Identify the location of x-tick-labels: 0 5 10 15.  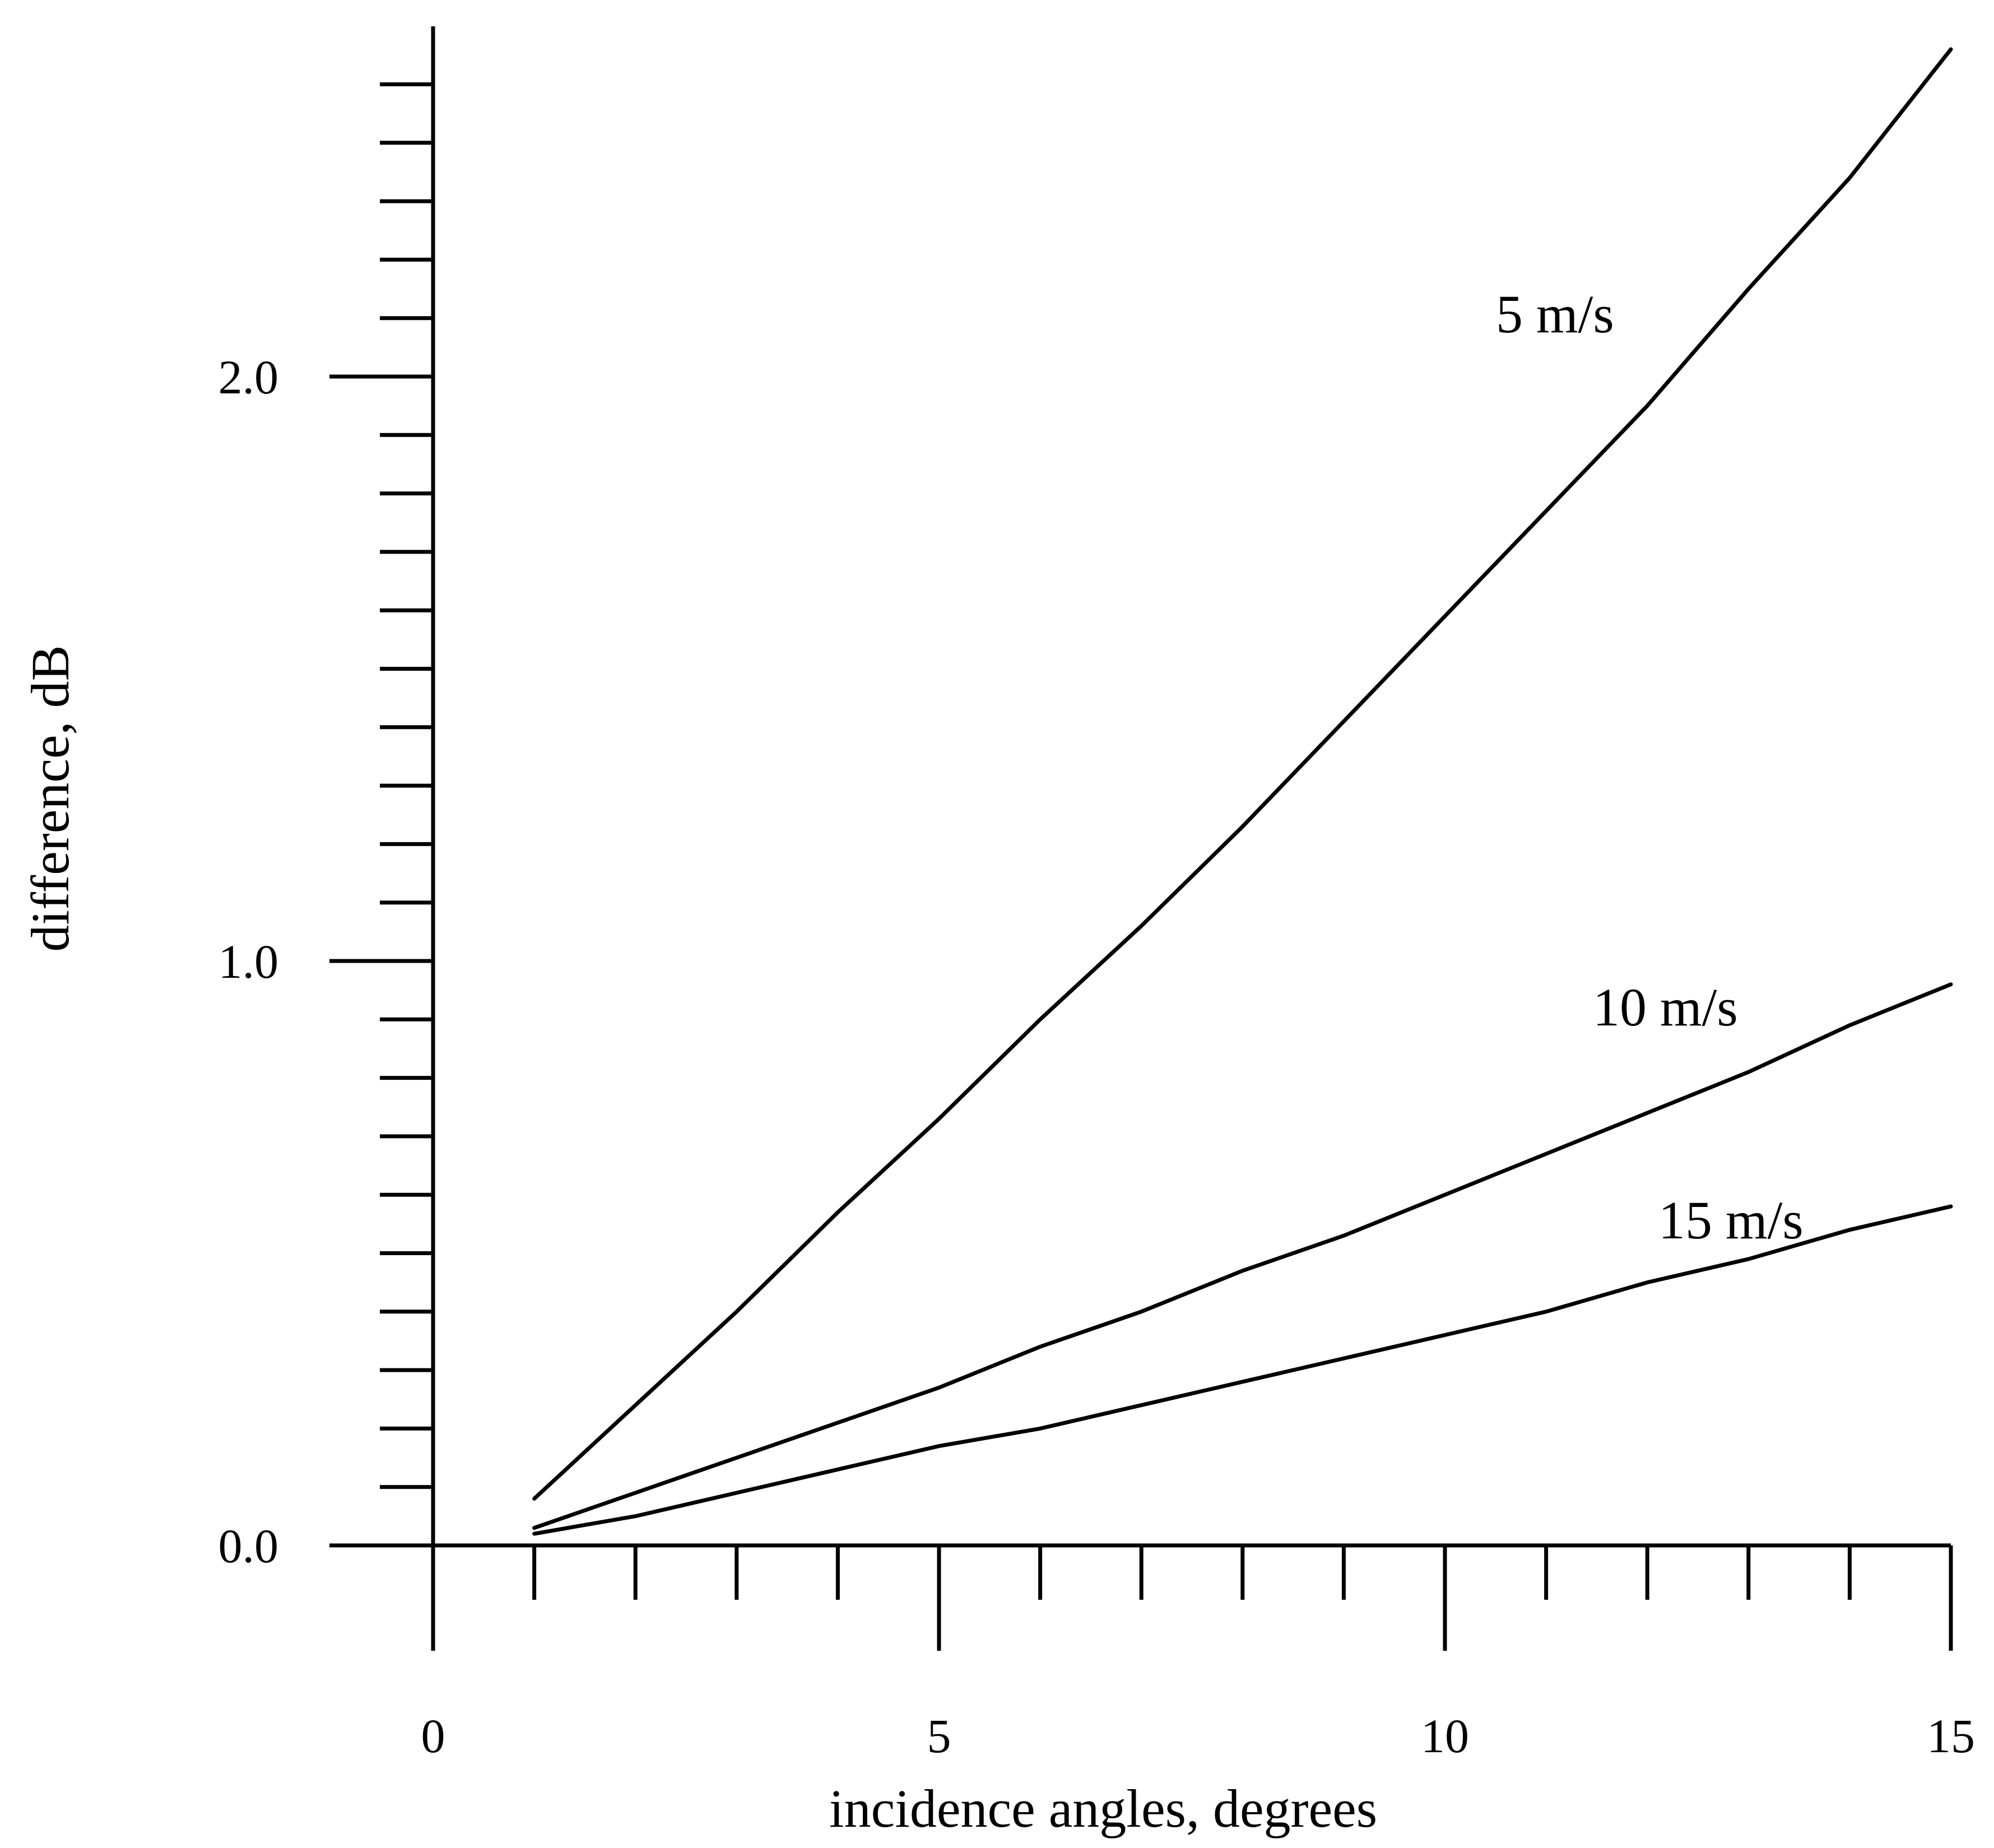
(1198, 1736).